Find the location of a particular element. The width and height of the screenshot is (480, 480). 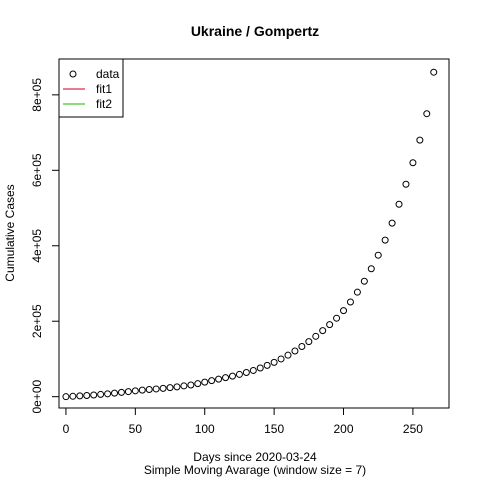

x-axis-label: Days since 2020-03-24 is located at coordinates (255, 457).